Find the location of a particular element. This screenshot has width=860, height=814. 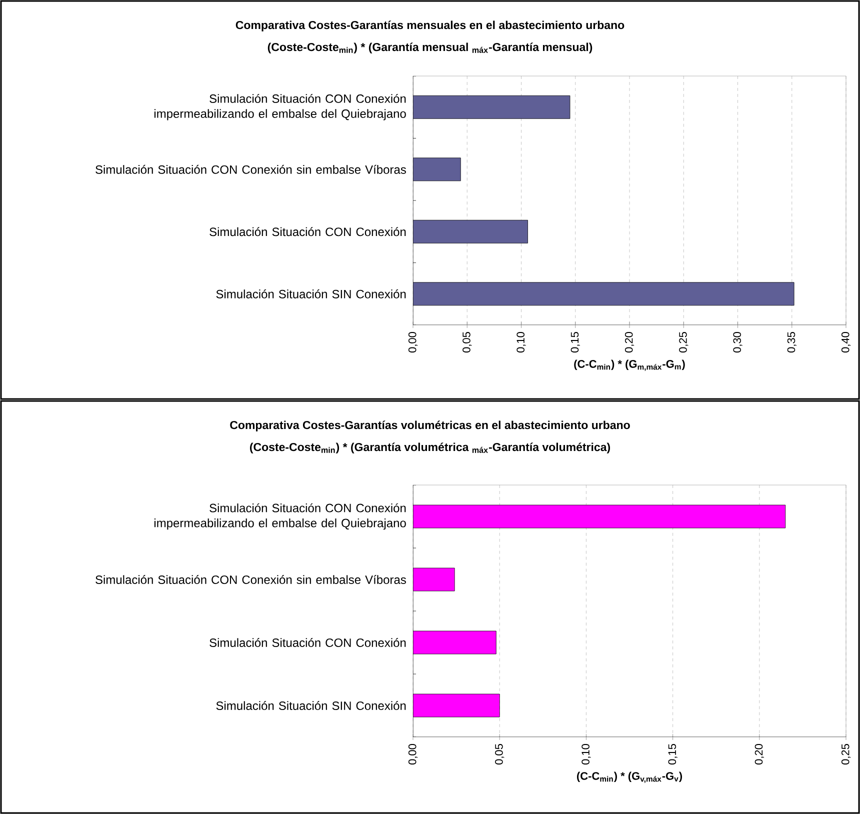

chart-subtitle: (Coste-Coste$_{min}$) * (Garantía volumétrica $_{máx}$-Garantía volumétrica) is located at coordinates (430, 448).